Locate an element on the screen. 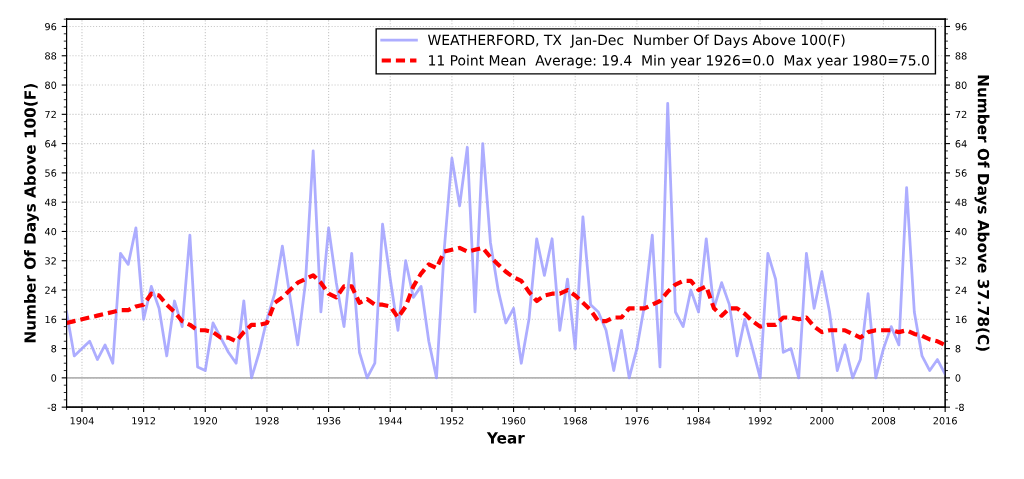 Image resolution: width=1024 pixels, height=479 pixels. y2-tick-label: -8 is located at coordinates (959, 407).